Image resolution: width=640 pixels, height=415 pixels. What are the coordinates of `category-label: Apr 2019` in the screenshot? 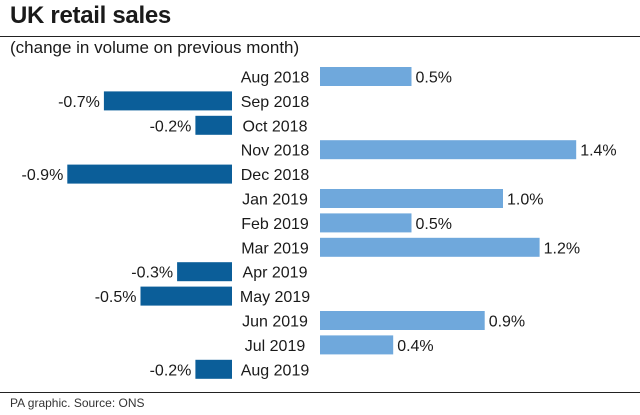 It's located at (275, 273).